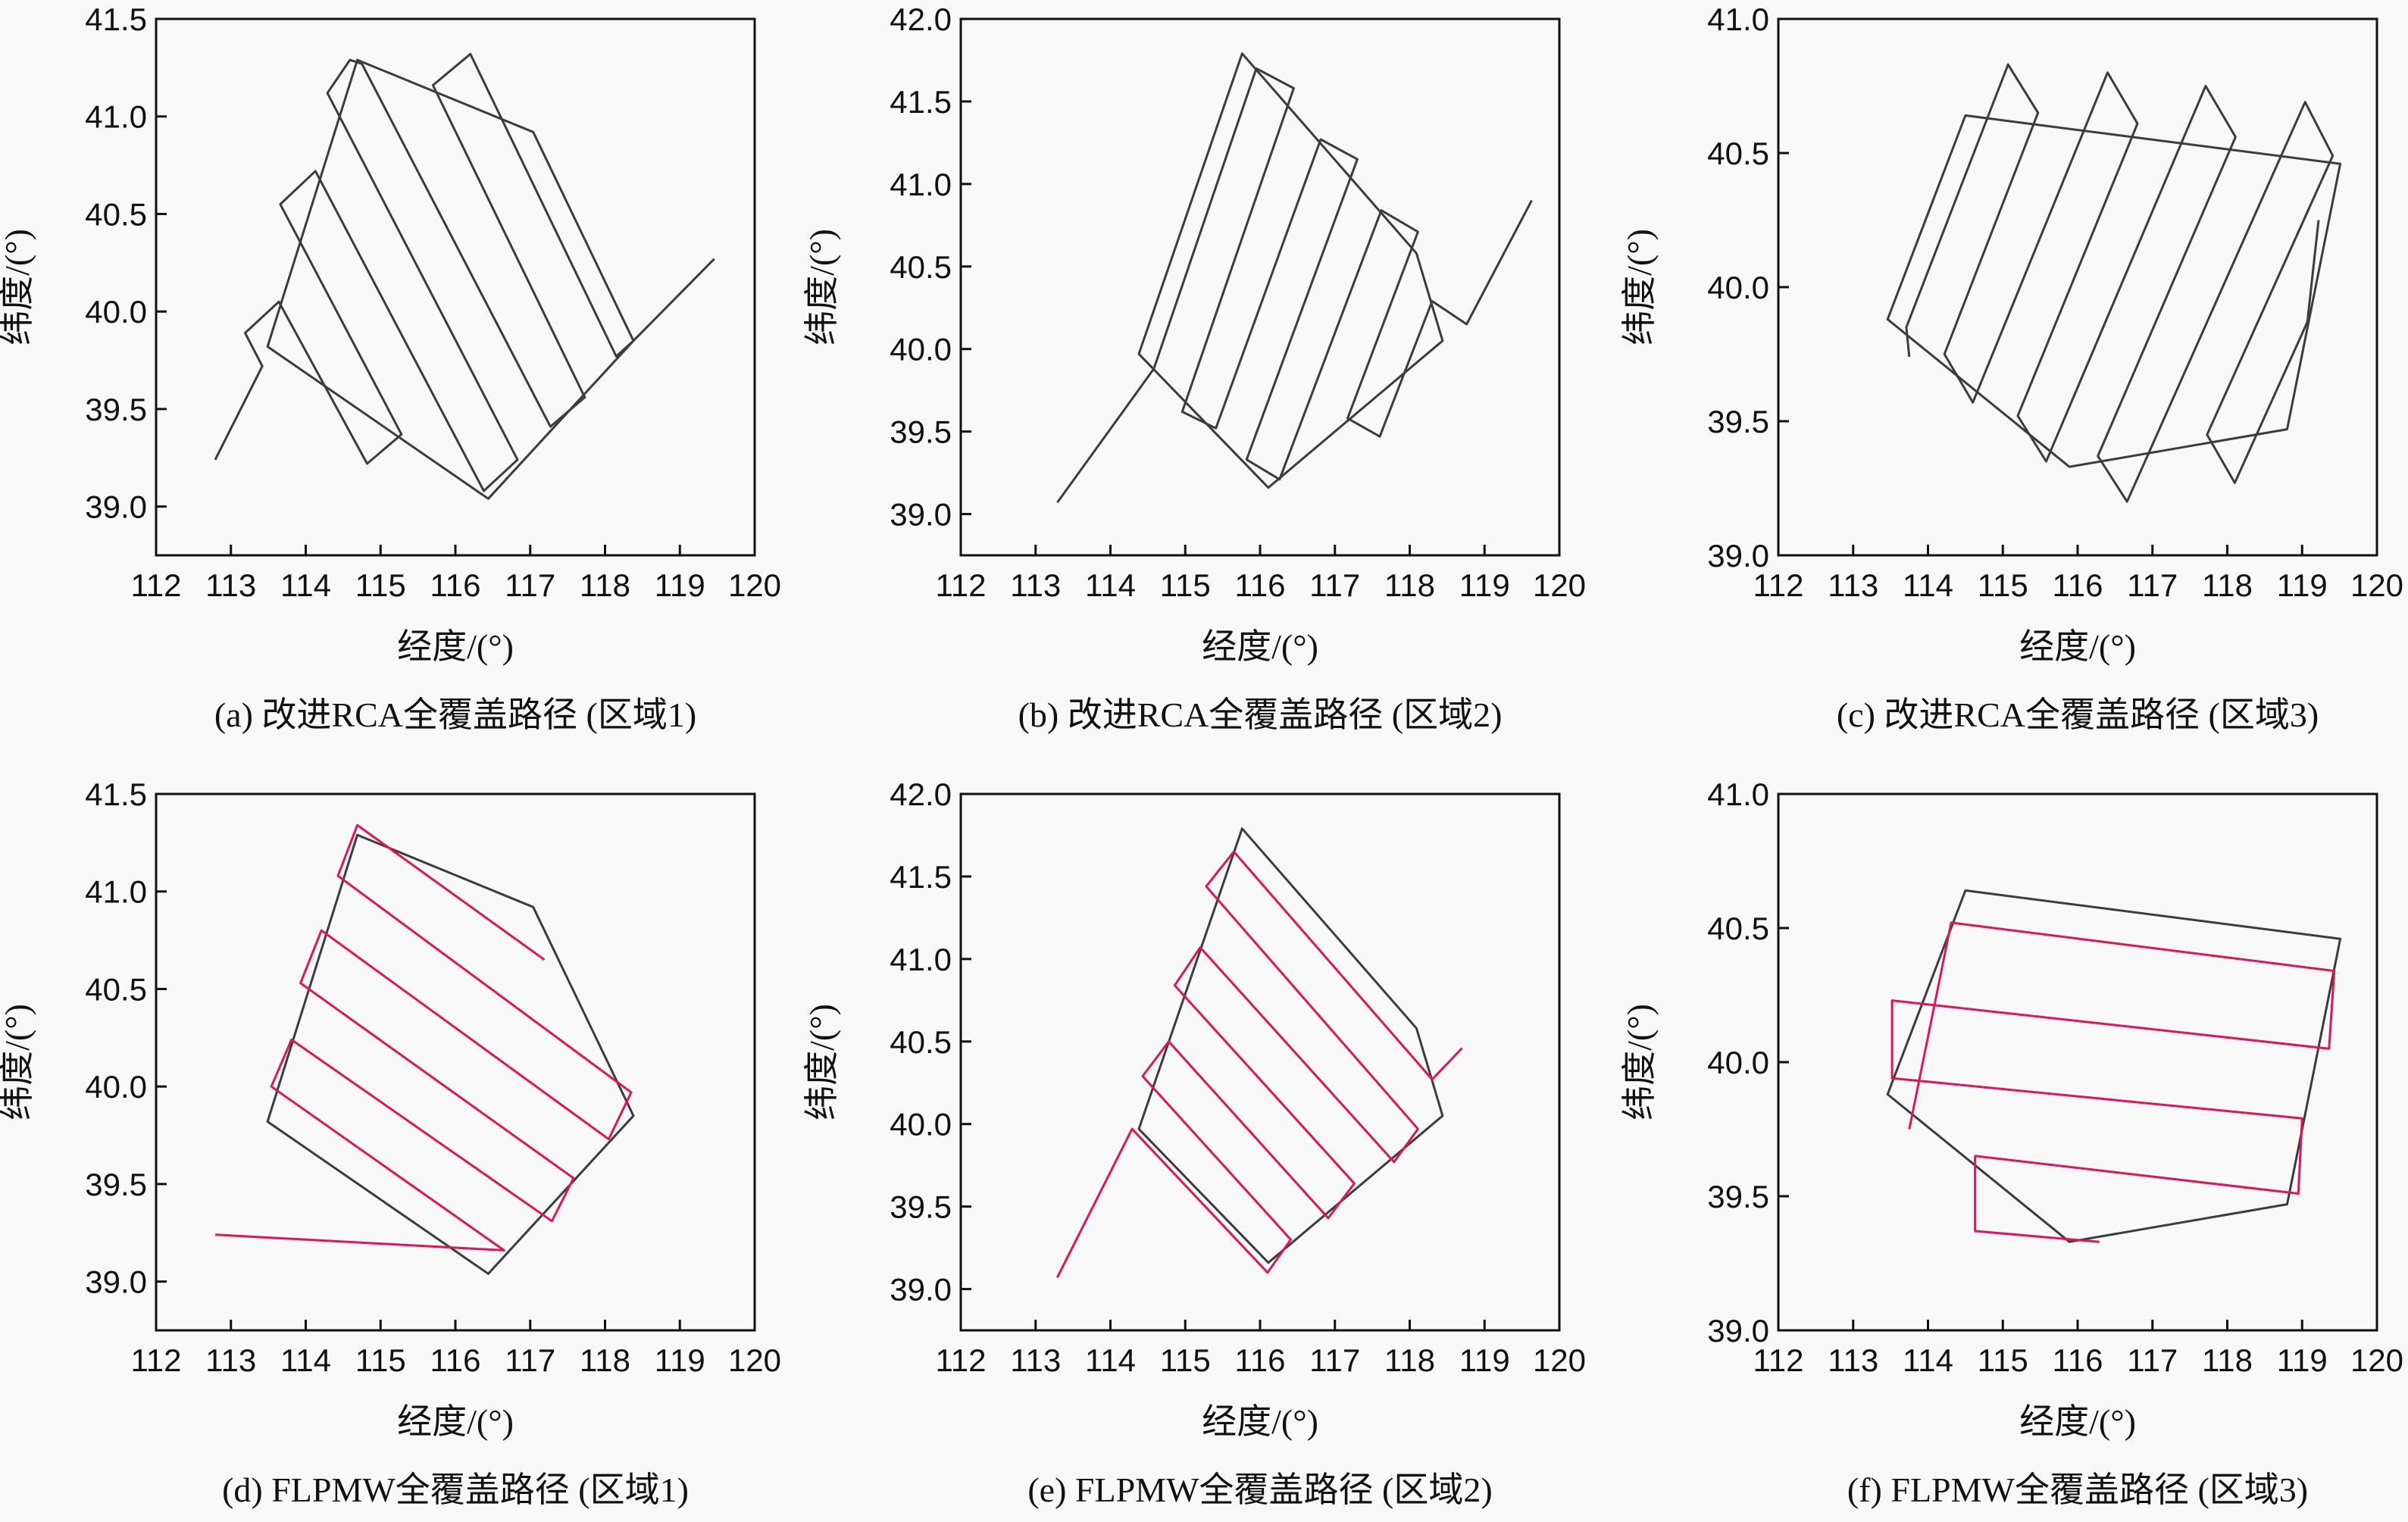 The width and height of the screenshot is (2408, 1522). I want to click on subplot-caption: (d) FLPMW全覆盖路径 (区域1), so click(455, 1489).